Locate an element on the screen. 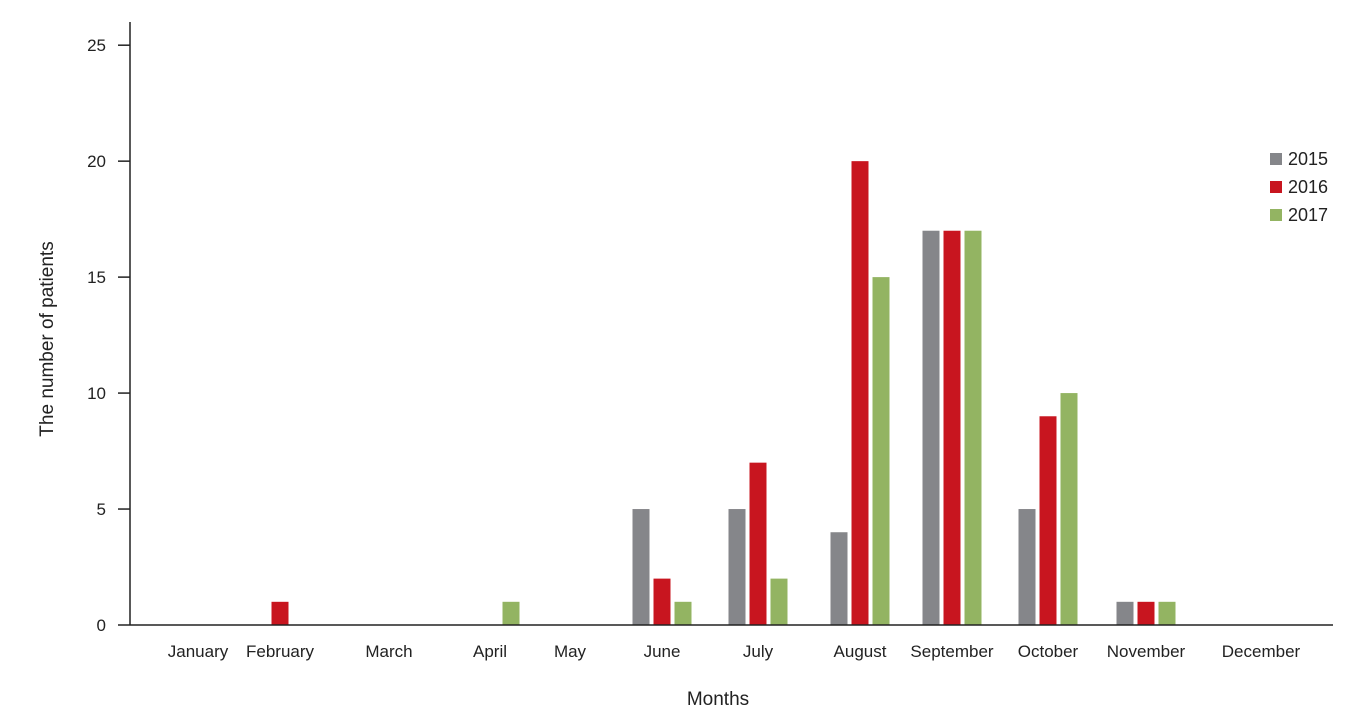  bar-2017-october is located at coordinates (1069, 509).